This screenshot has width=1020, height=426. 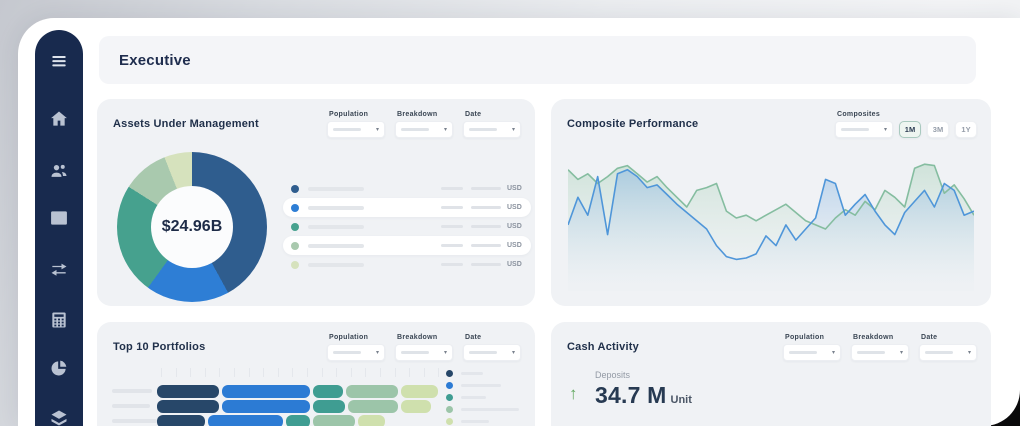 I want to click on home-icon, so click(x=59, y=119).